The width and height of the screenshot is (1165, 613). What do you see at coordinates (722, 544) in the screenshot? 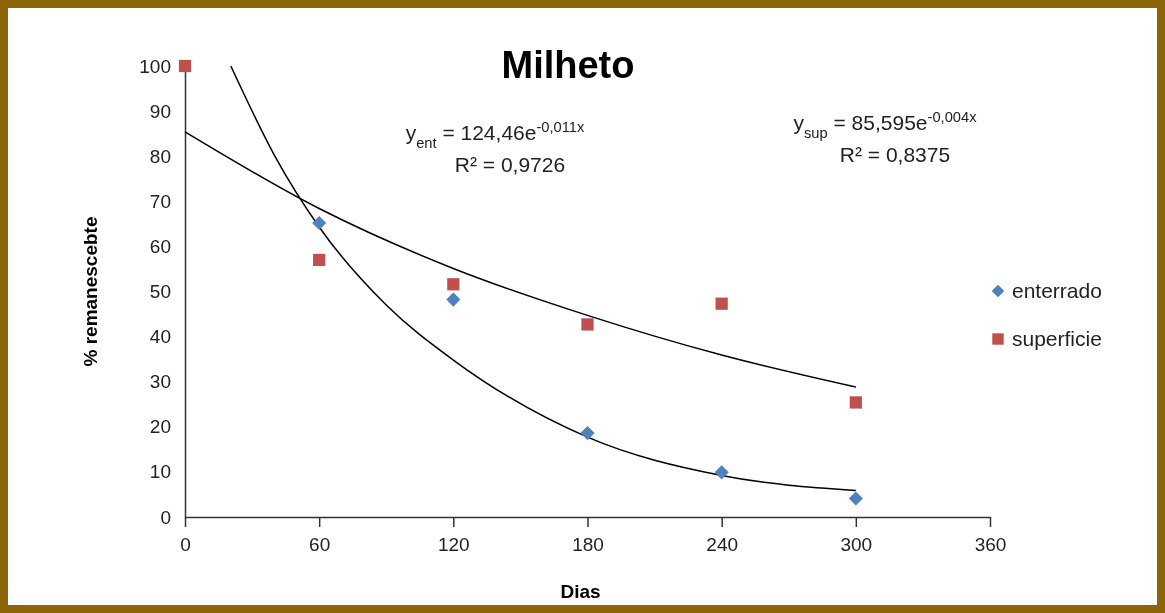
I see `x-tick-label: 240` at bounding box center [722, 544].